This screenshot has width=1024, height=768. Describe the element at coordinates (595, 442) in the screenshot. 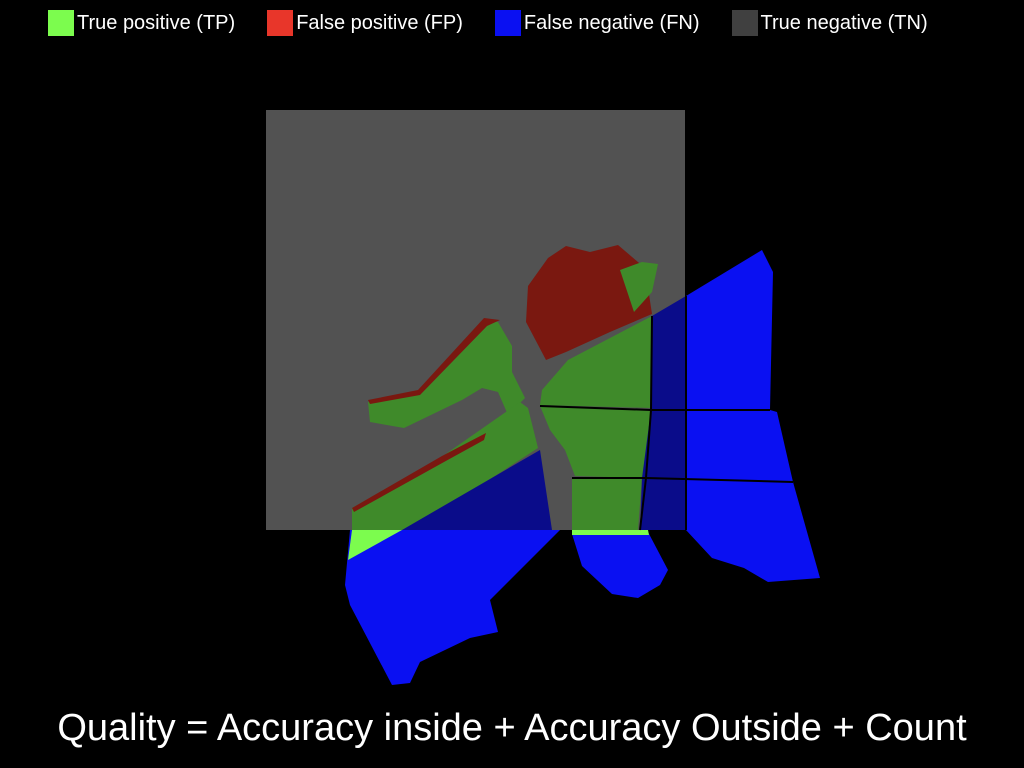

I see `tp-region-middle` at that location.